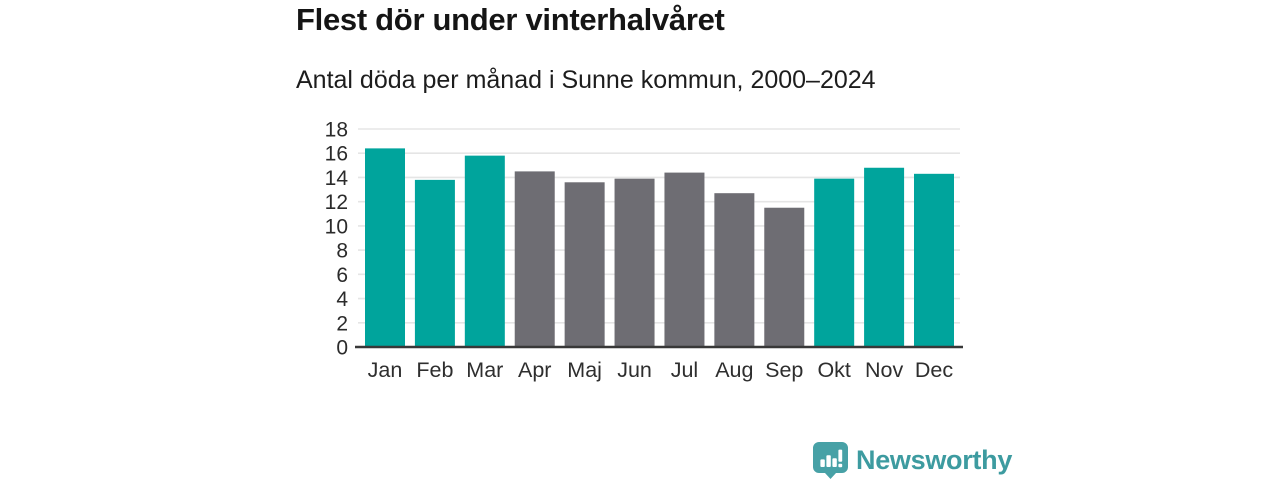  What do you see at coordinates (434, 370) in the screenshot?
I see `x-tick-label-feb: Feb` at bounding box center [434, 370].